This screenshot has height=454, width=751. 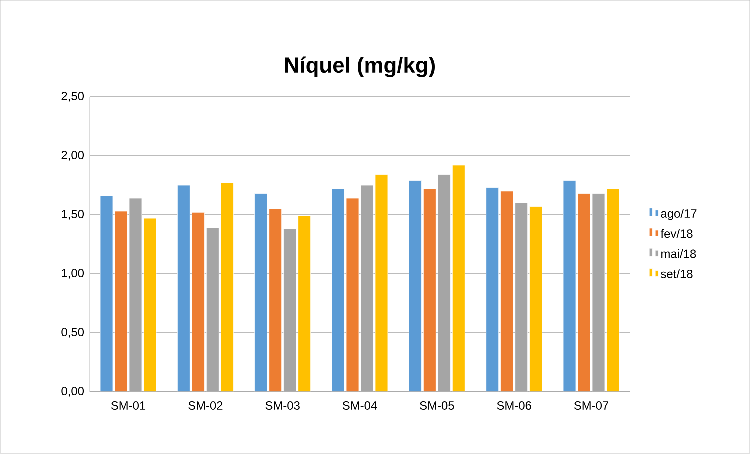 What do you see at coordinates (591, 406) in the screenshot?
I see `x-tick-label: SM-07` at bounding box center [591, 406].